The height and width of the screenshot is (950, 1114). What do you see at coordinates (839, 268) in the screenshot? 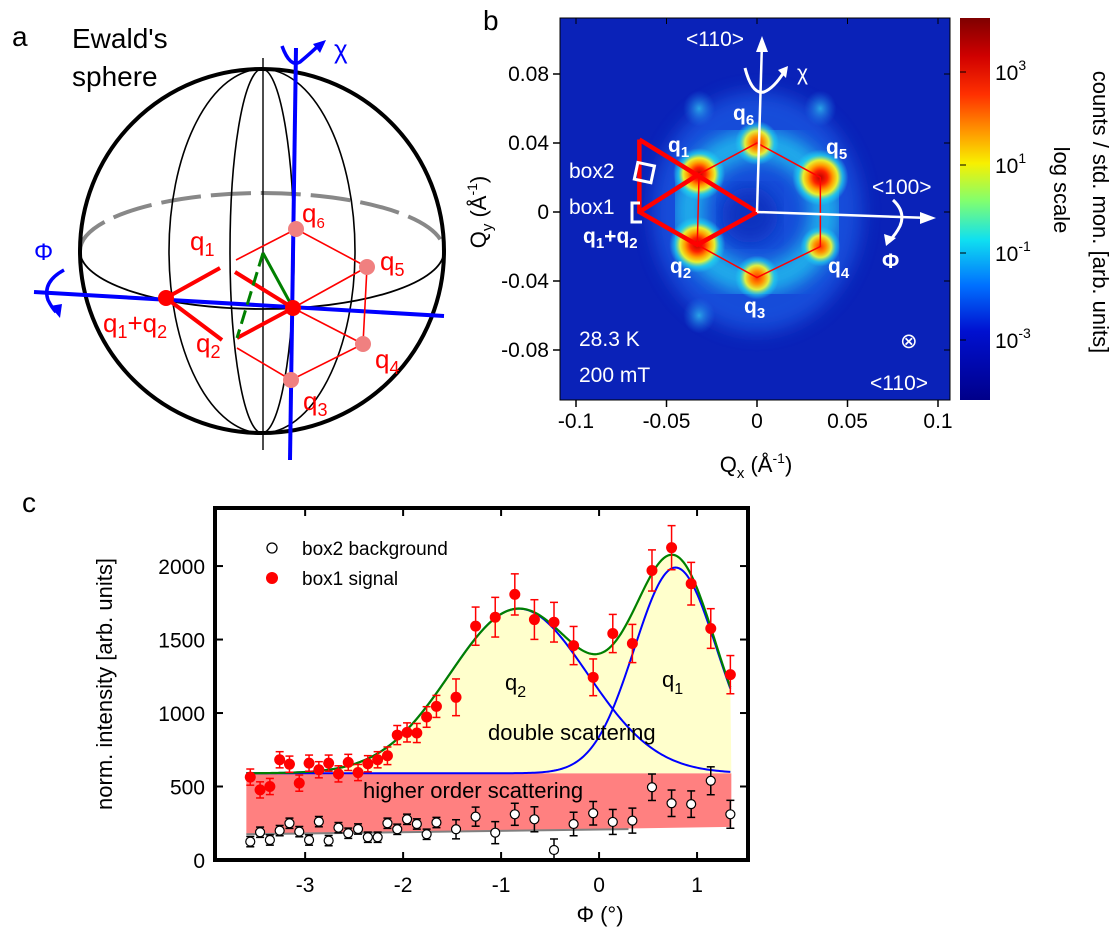
I see `map-q4-label: q4` at bounding box center [839, 268].